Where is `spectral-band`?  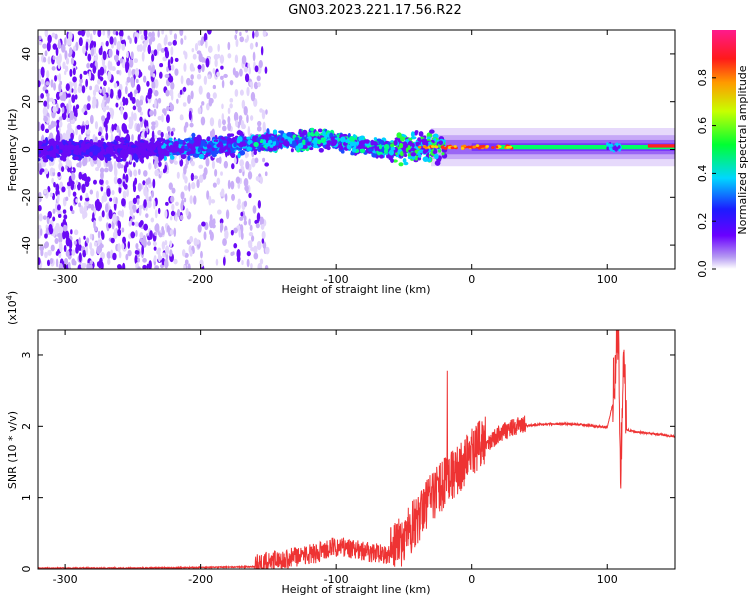
spectral-band is located at coordinates (586, 147).